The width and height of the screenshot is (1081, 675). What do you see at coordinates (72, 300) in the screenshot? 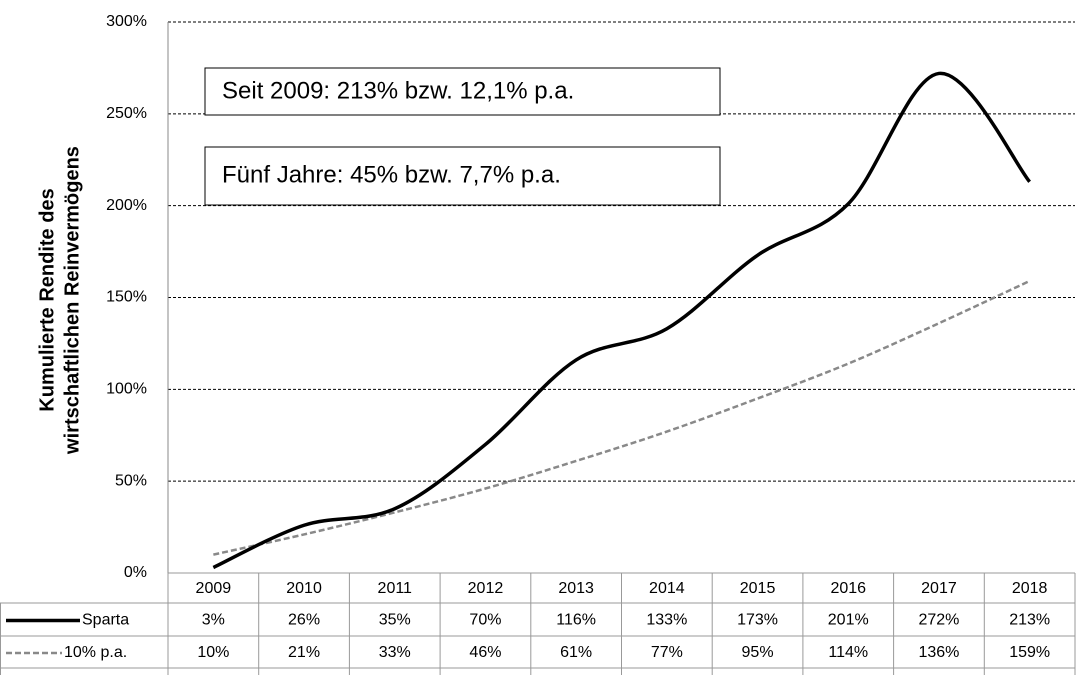
I see `y-axis-label: wirtschaftlichen Reinvermögens` at bounding box center [72, 300].